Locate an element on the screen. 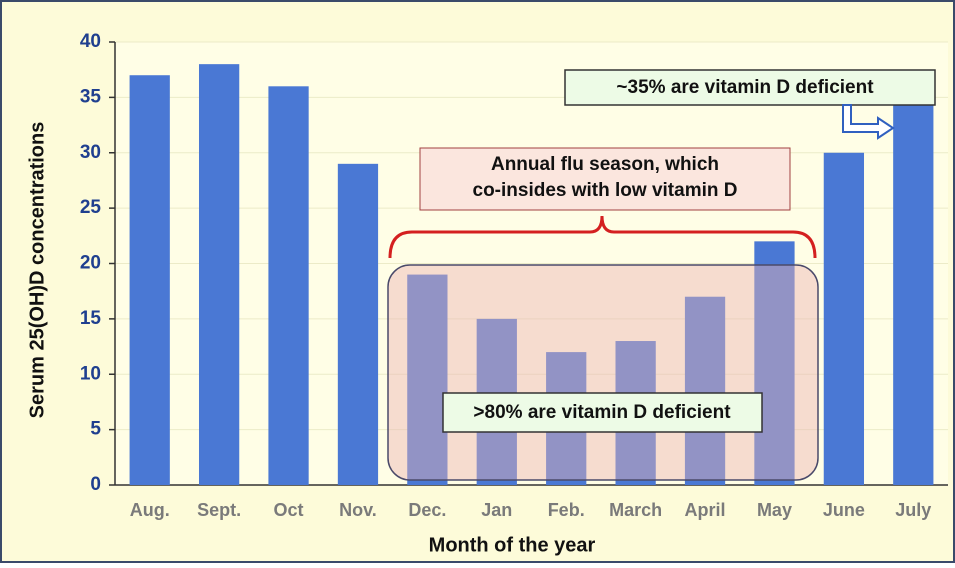 Image resolution: width=955 pixels, height=568 pixels. x-tick-label: May is located at coordinates (774, 510).